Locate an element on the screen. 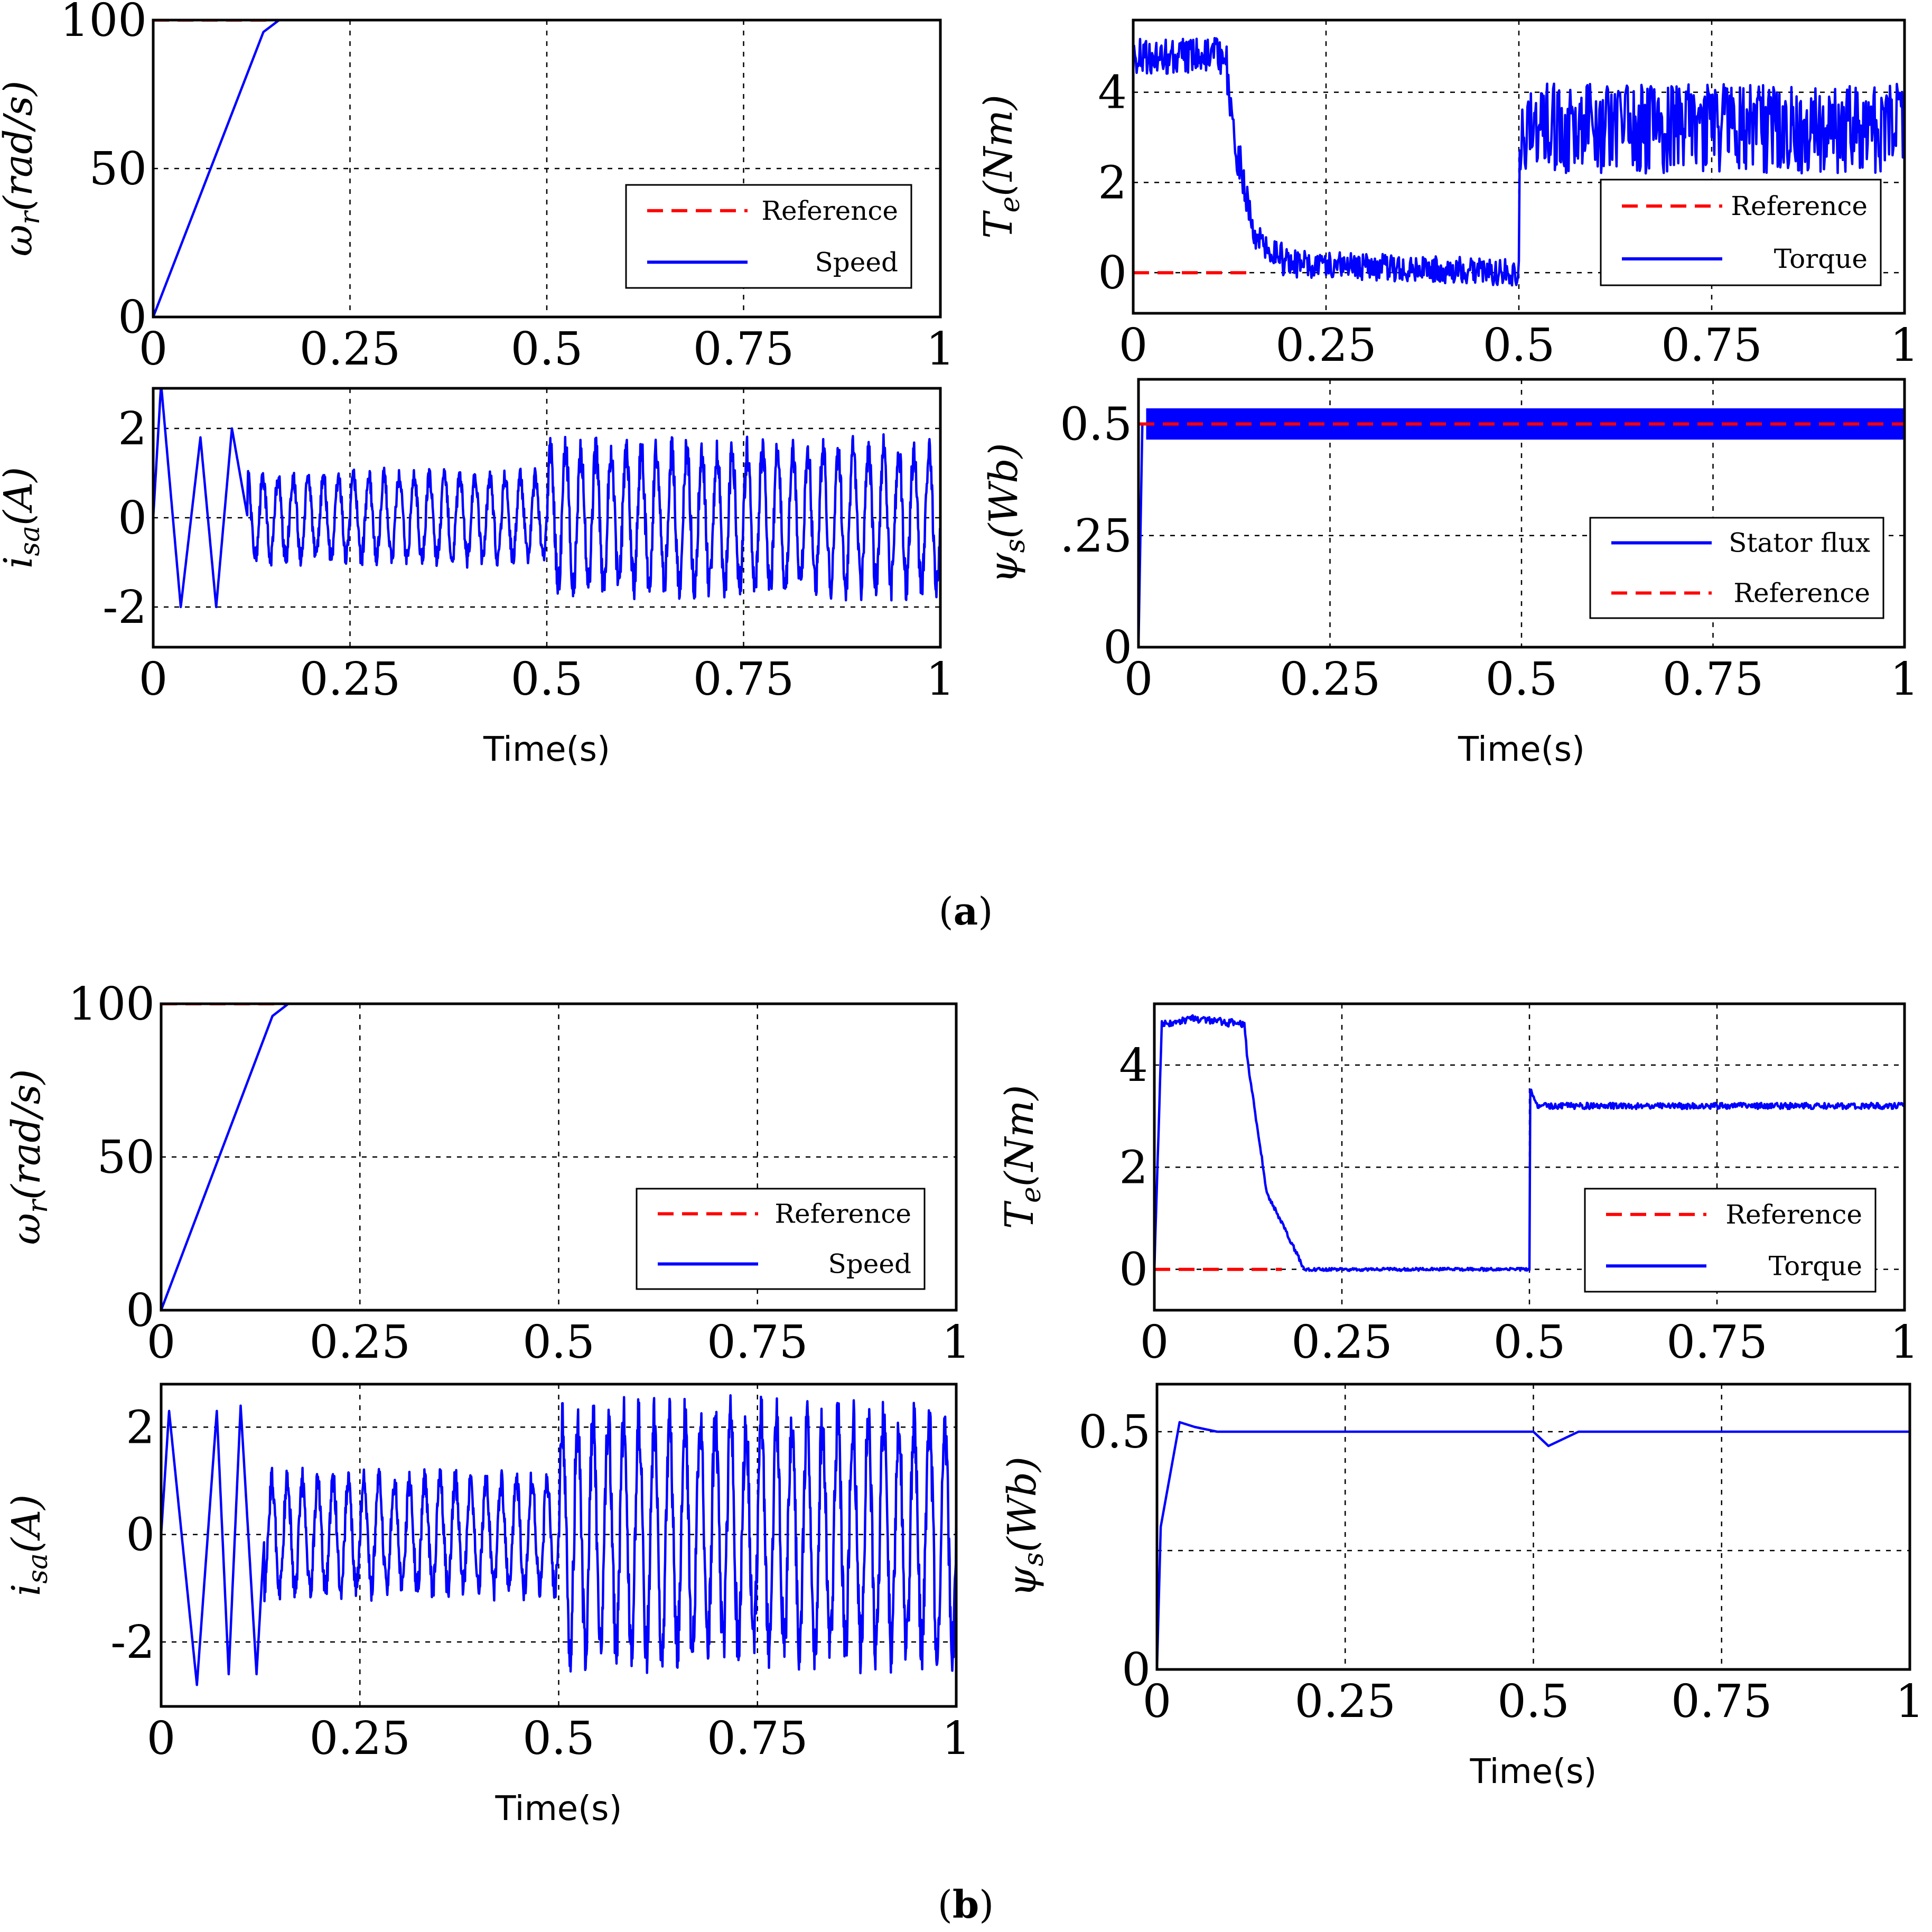 The image size is (1932, 1932). y-axis-label: ωr(rad/s) is located at coordinates (29, 1157).